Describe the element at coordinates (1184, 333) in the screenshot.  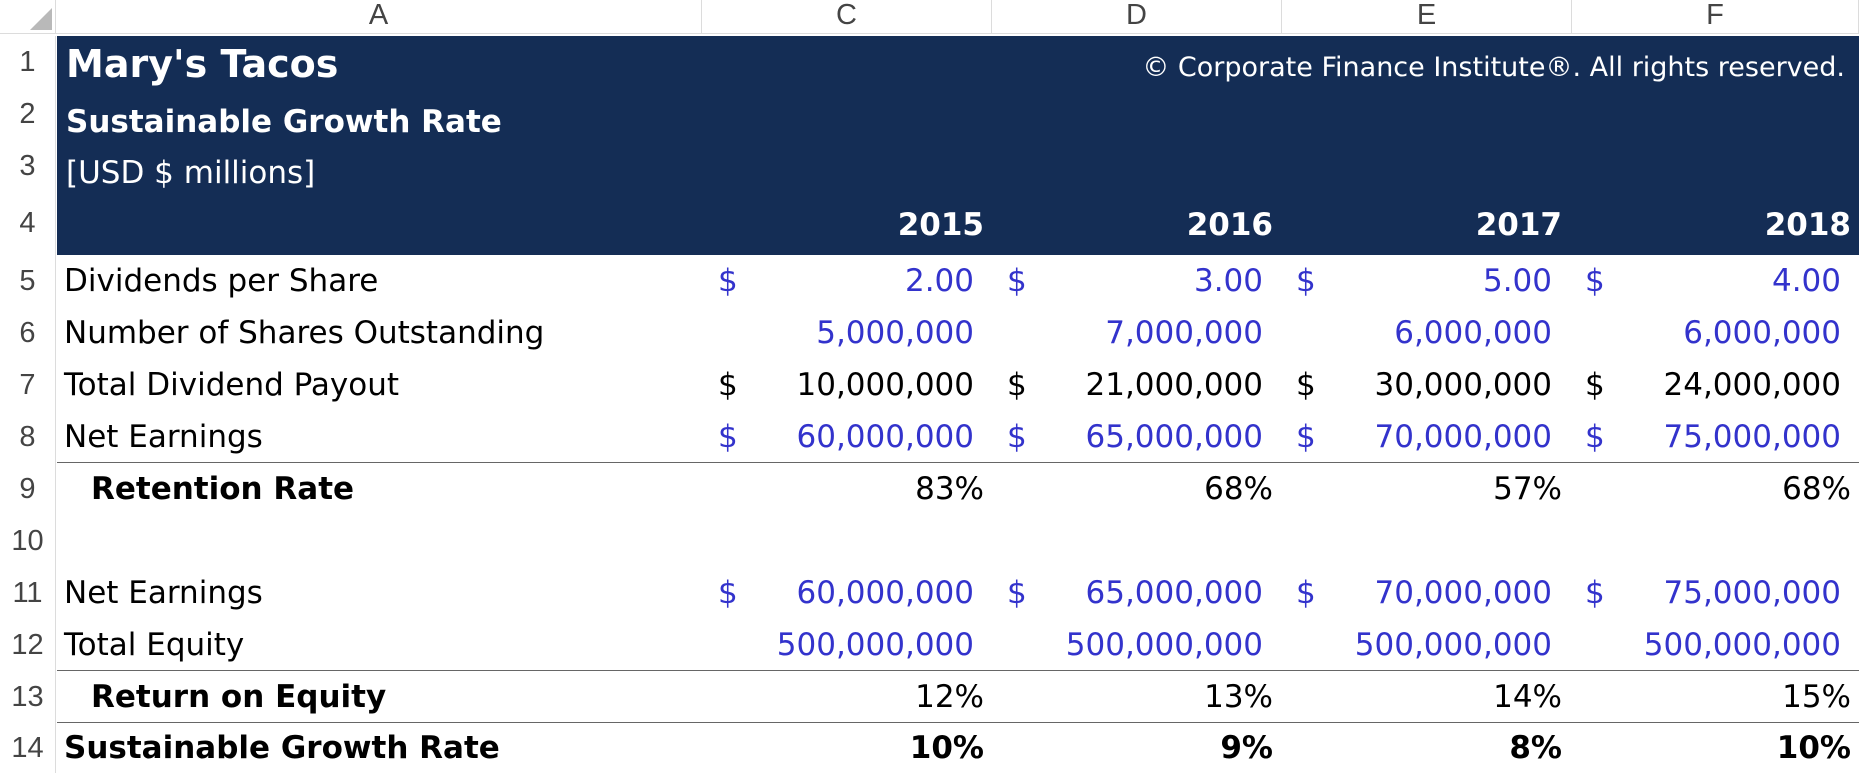
I see `shares-outstanding-2016: 7,000,000` at that location.